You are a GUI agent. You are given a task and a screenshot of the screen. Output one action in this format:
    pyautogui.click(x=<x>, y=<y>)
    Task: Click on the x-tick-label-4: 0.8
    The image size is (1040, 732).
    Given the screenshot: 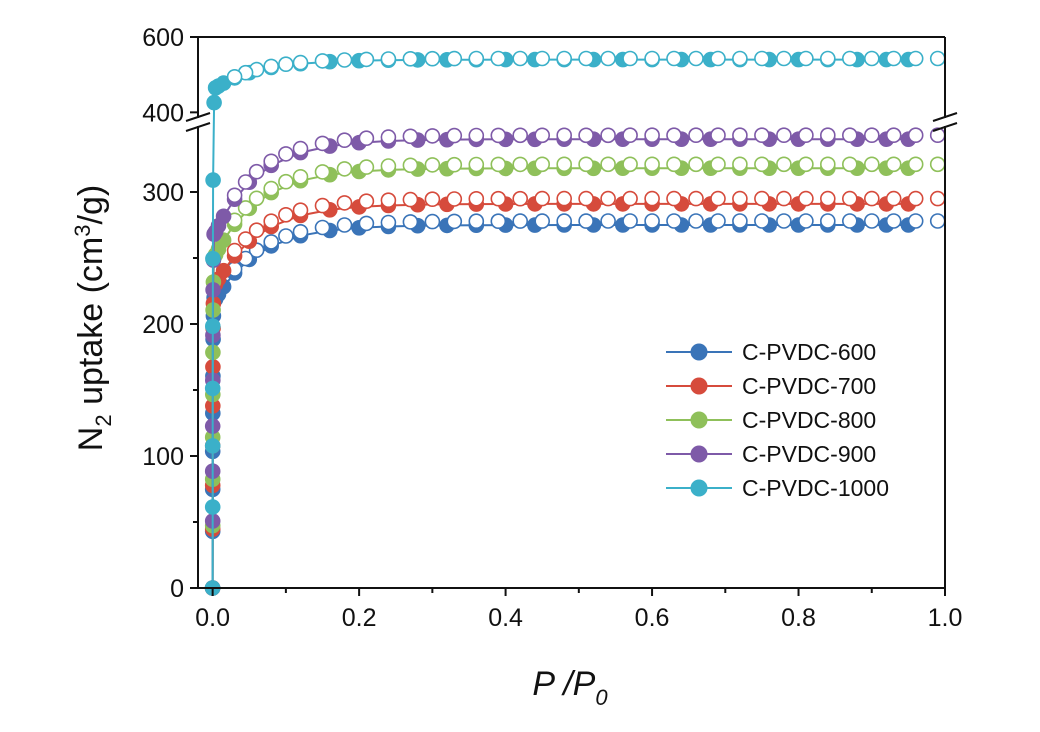 What is the action you would take?
    pyautogui.click(x=798, y=618)
    